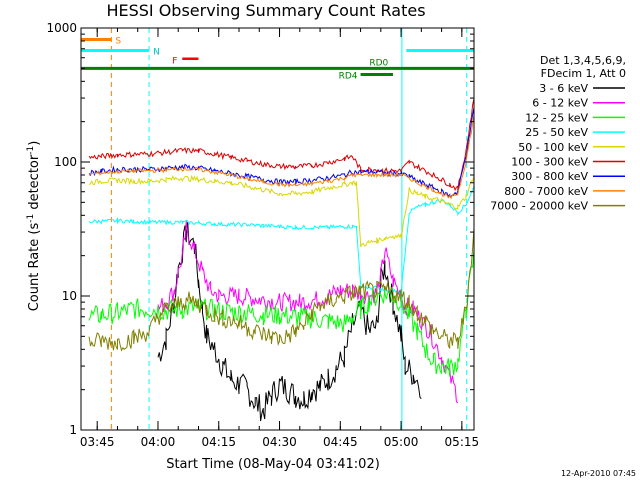  What do you see at coordinates (539, 206) in the screenshot?
I see `legend-label: 7000 - 20000 keV` at bounding box center [539, 206].